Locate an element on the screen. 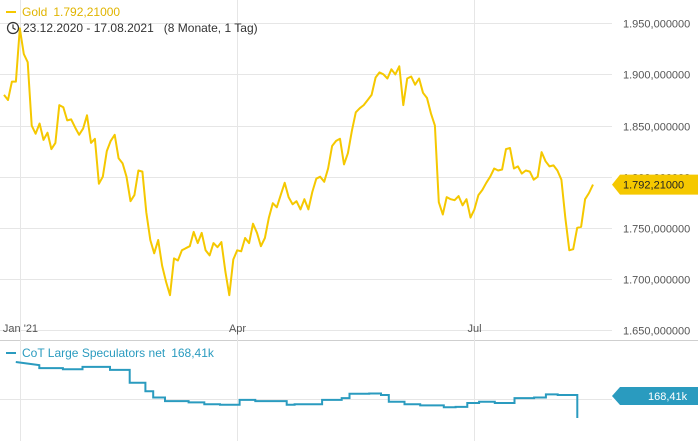  gold-legend-label: Gold is located at coordinates (35, 12).